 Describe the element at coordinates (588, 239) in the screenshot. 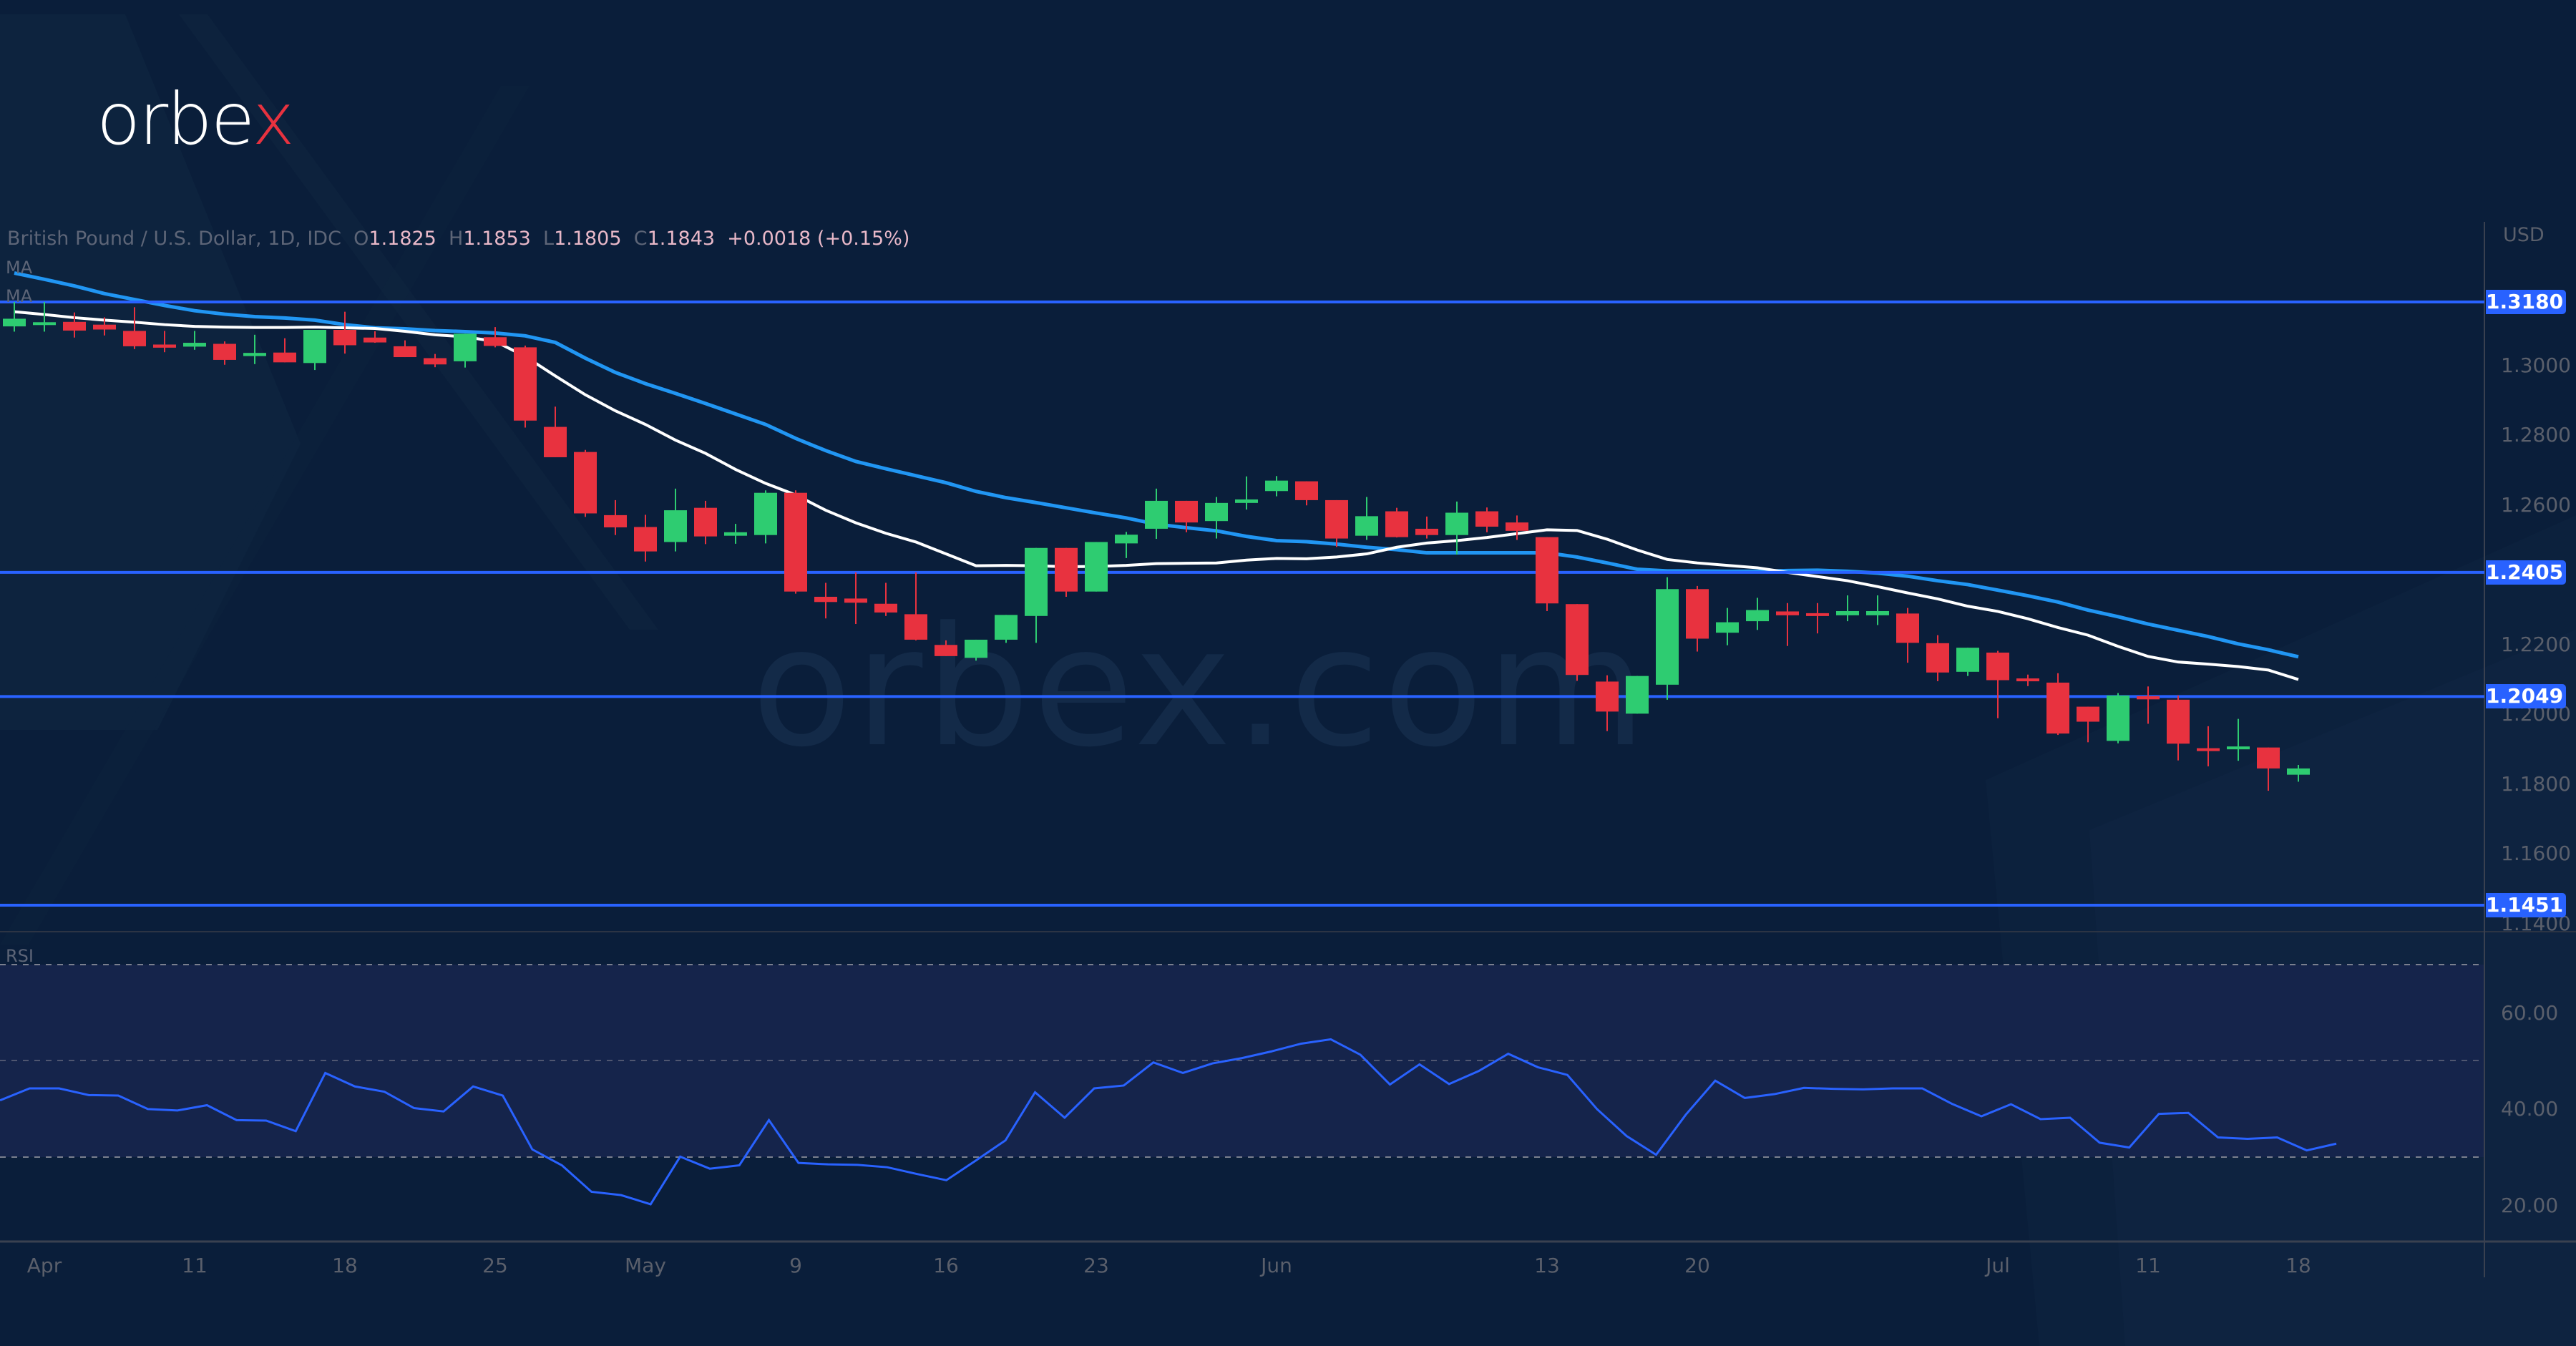

I see `low-value: 1.1805` at that location.